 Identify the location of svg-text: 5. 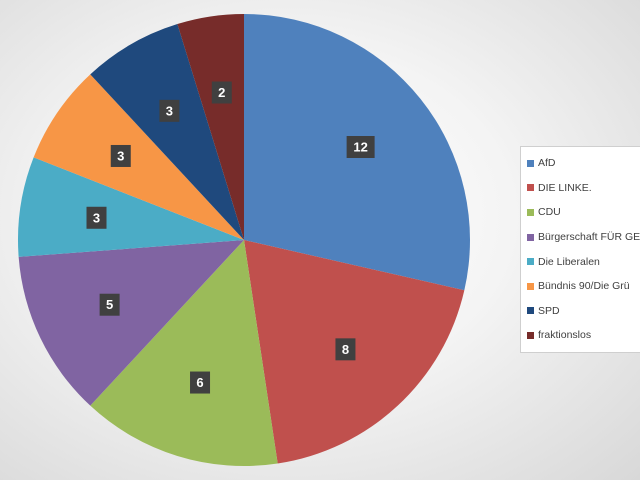
(109, 304).